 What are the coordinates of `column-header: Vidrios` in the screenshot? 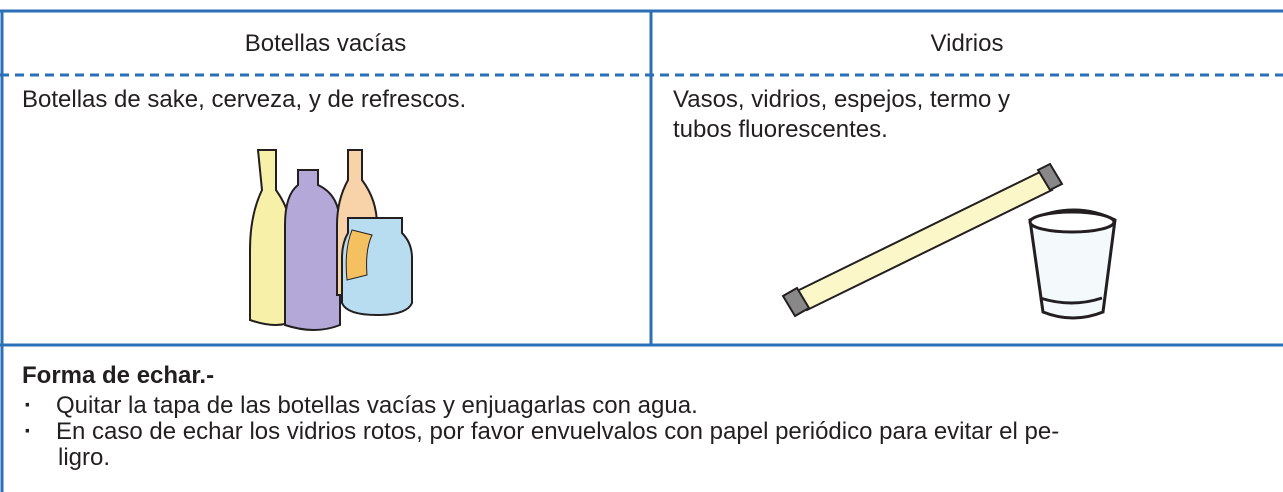 It's located at (967, 43).